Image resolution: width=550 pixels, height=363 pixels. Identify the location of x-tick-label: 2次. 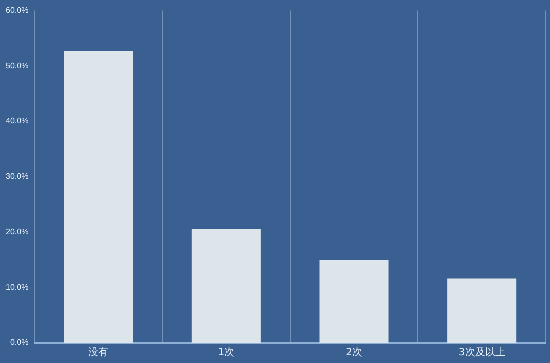
(354, 353).